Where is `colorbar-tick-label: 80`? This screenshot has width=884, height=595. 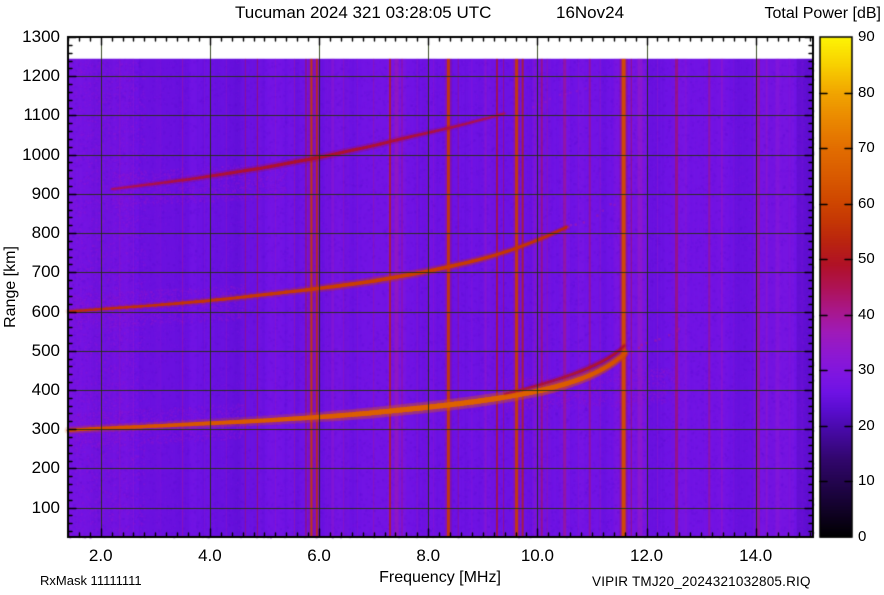
colorbar-tick-label: 80 is located at coordinates (866, 92).